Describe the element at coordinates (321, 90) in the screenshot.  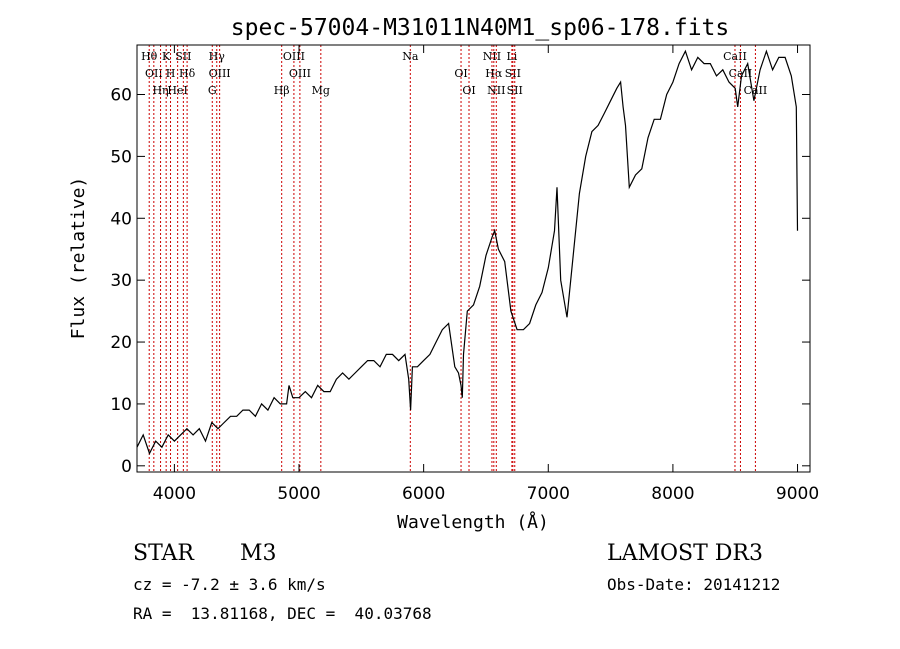
I see `spectral-line-label: Mg` at that location.